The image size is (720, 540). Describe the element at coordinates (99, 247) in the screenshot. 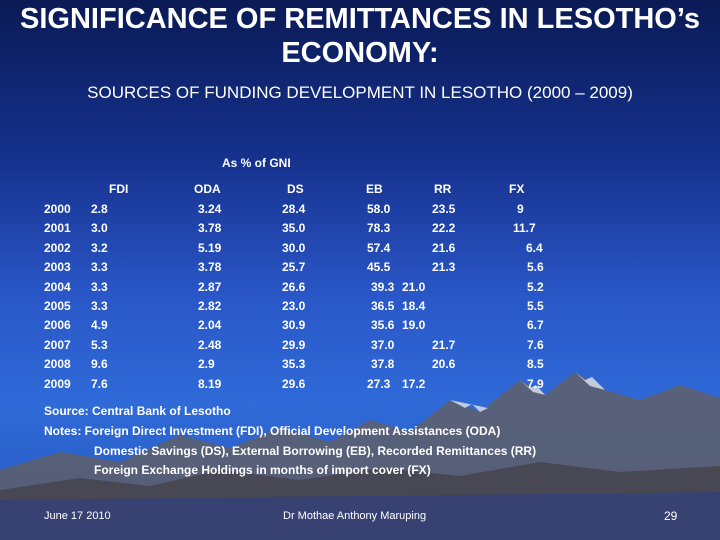

I see `table-cell-fdi: 3.2` at that location.